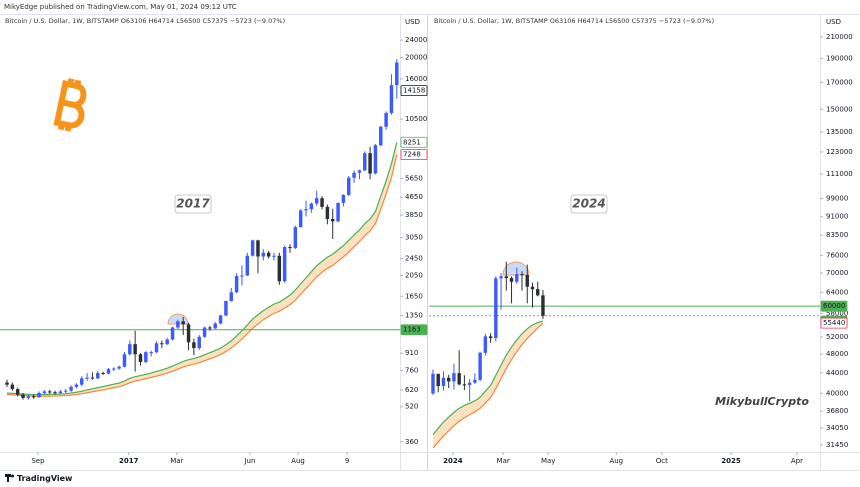 This screenshot has width=860, height=487. I want to click on y-tick-label: 44000, so click(837, 373).